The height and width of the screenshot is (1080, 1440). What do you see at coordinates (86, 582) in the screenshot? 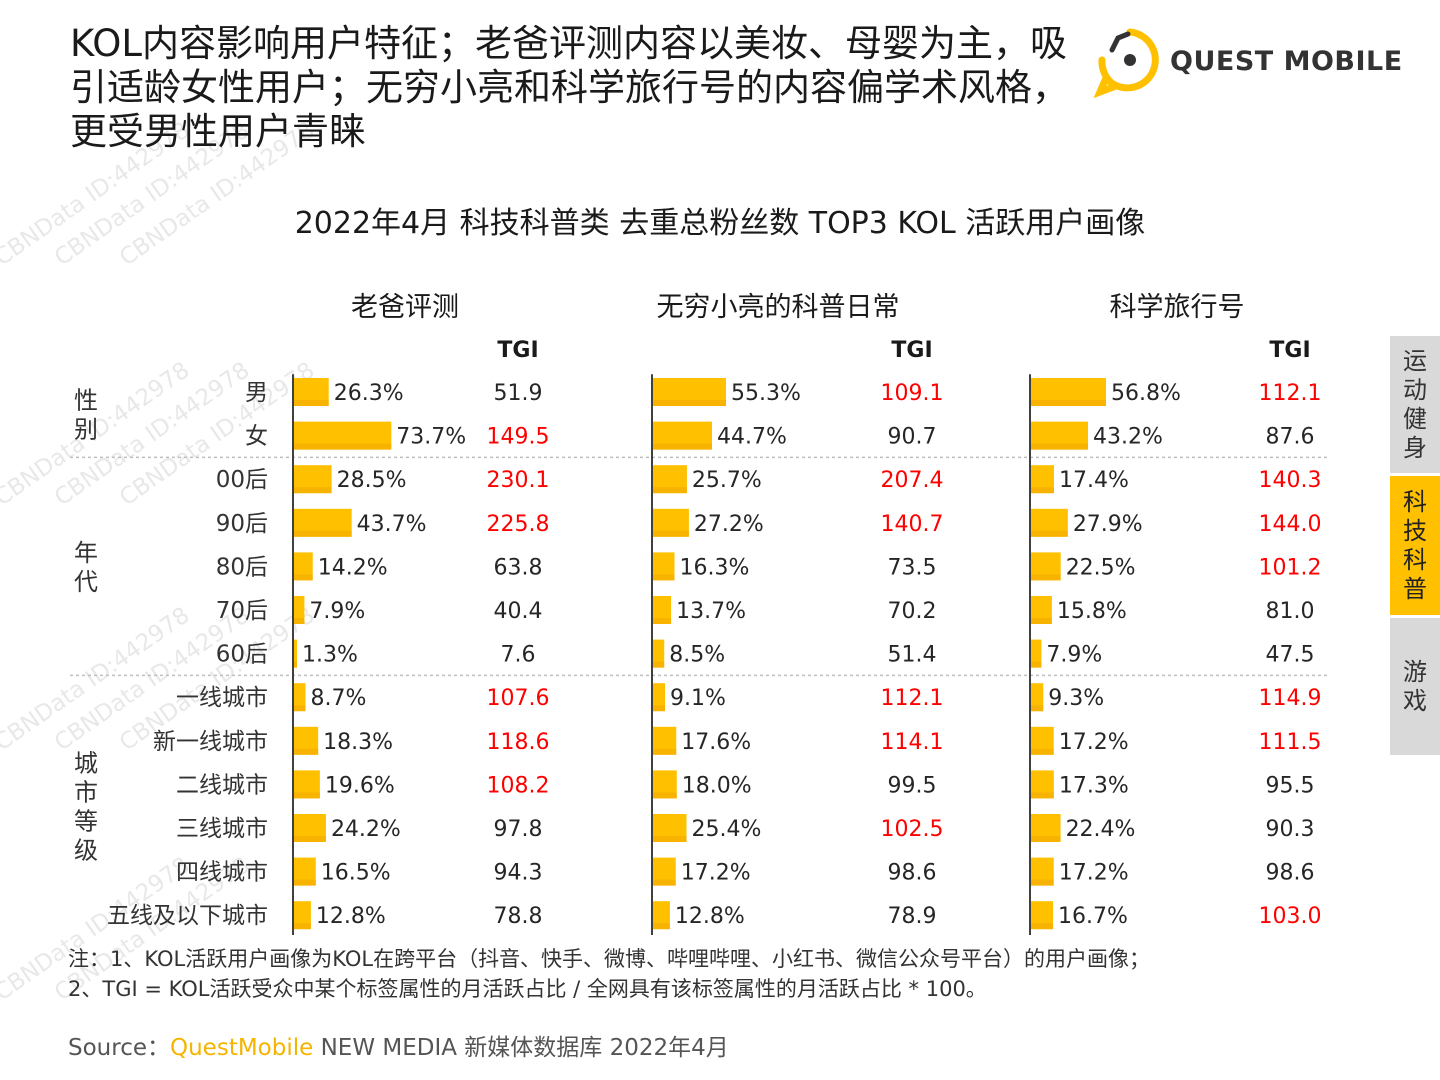
I see `group-label-char: 代` at bounding box center [86, 582].